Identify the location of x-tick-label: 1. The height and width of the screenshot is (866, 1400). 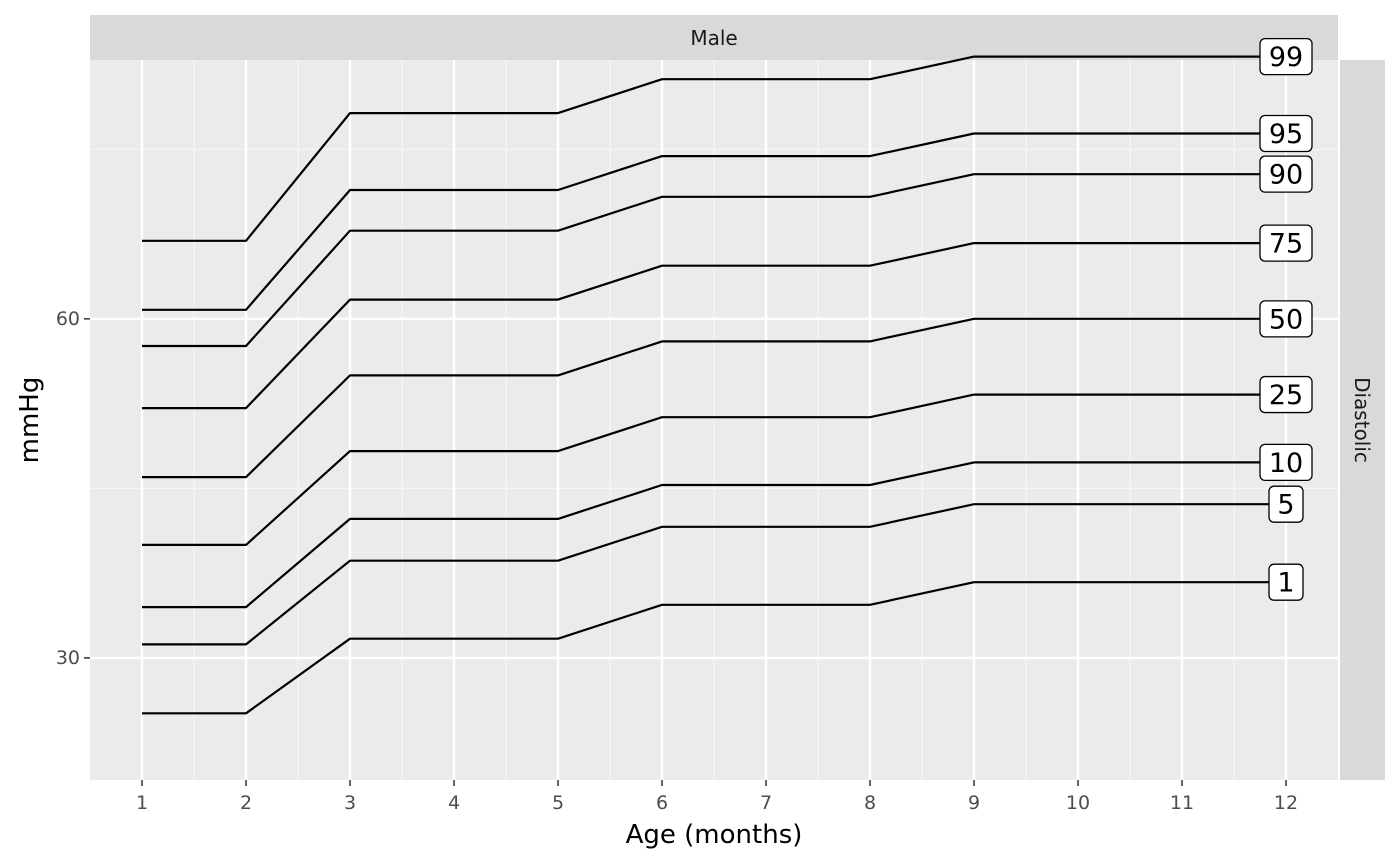
(142, 803).